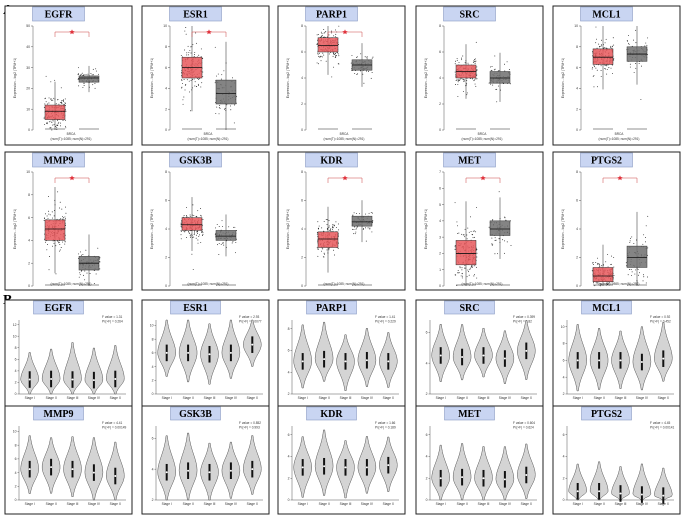  Describe the element at coordinates (385, 428) in the screenshot. I see `anova-stat: Pr(>F) = 0.189` at that location.